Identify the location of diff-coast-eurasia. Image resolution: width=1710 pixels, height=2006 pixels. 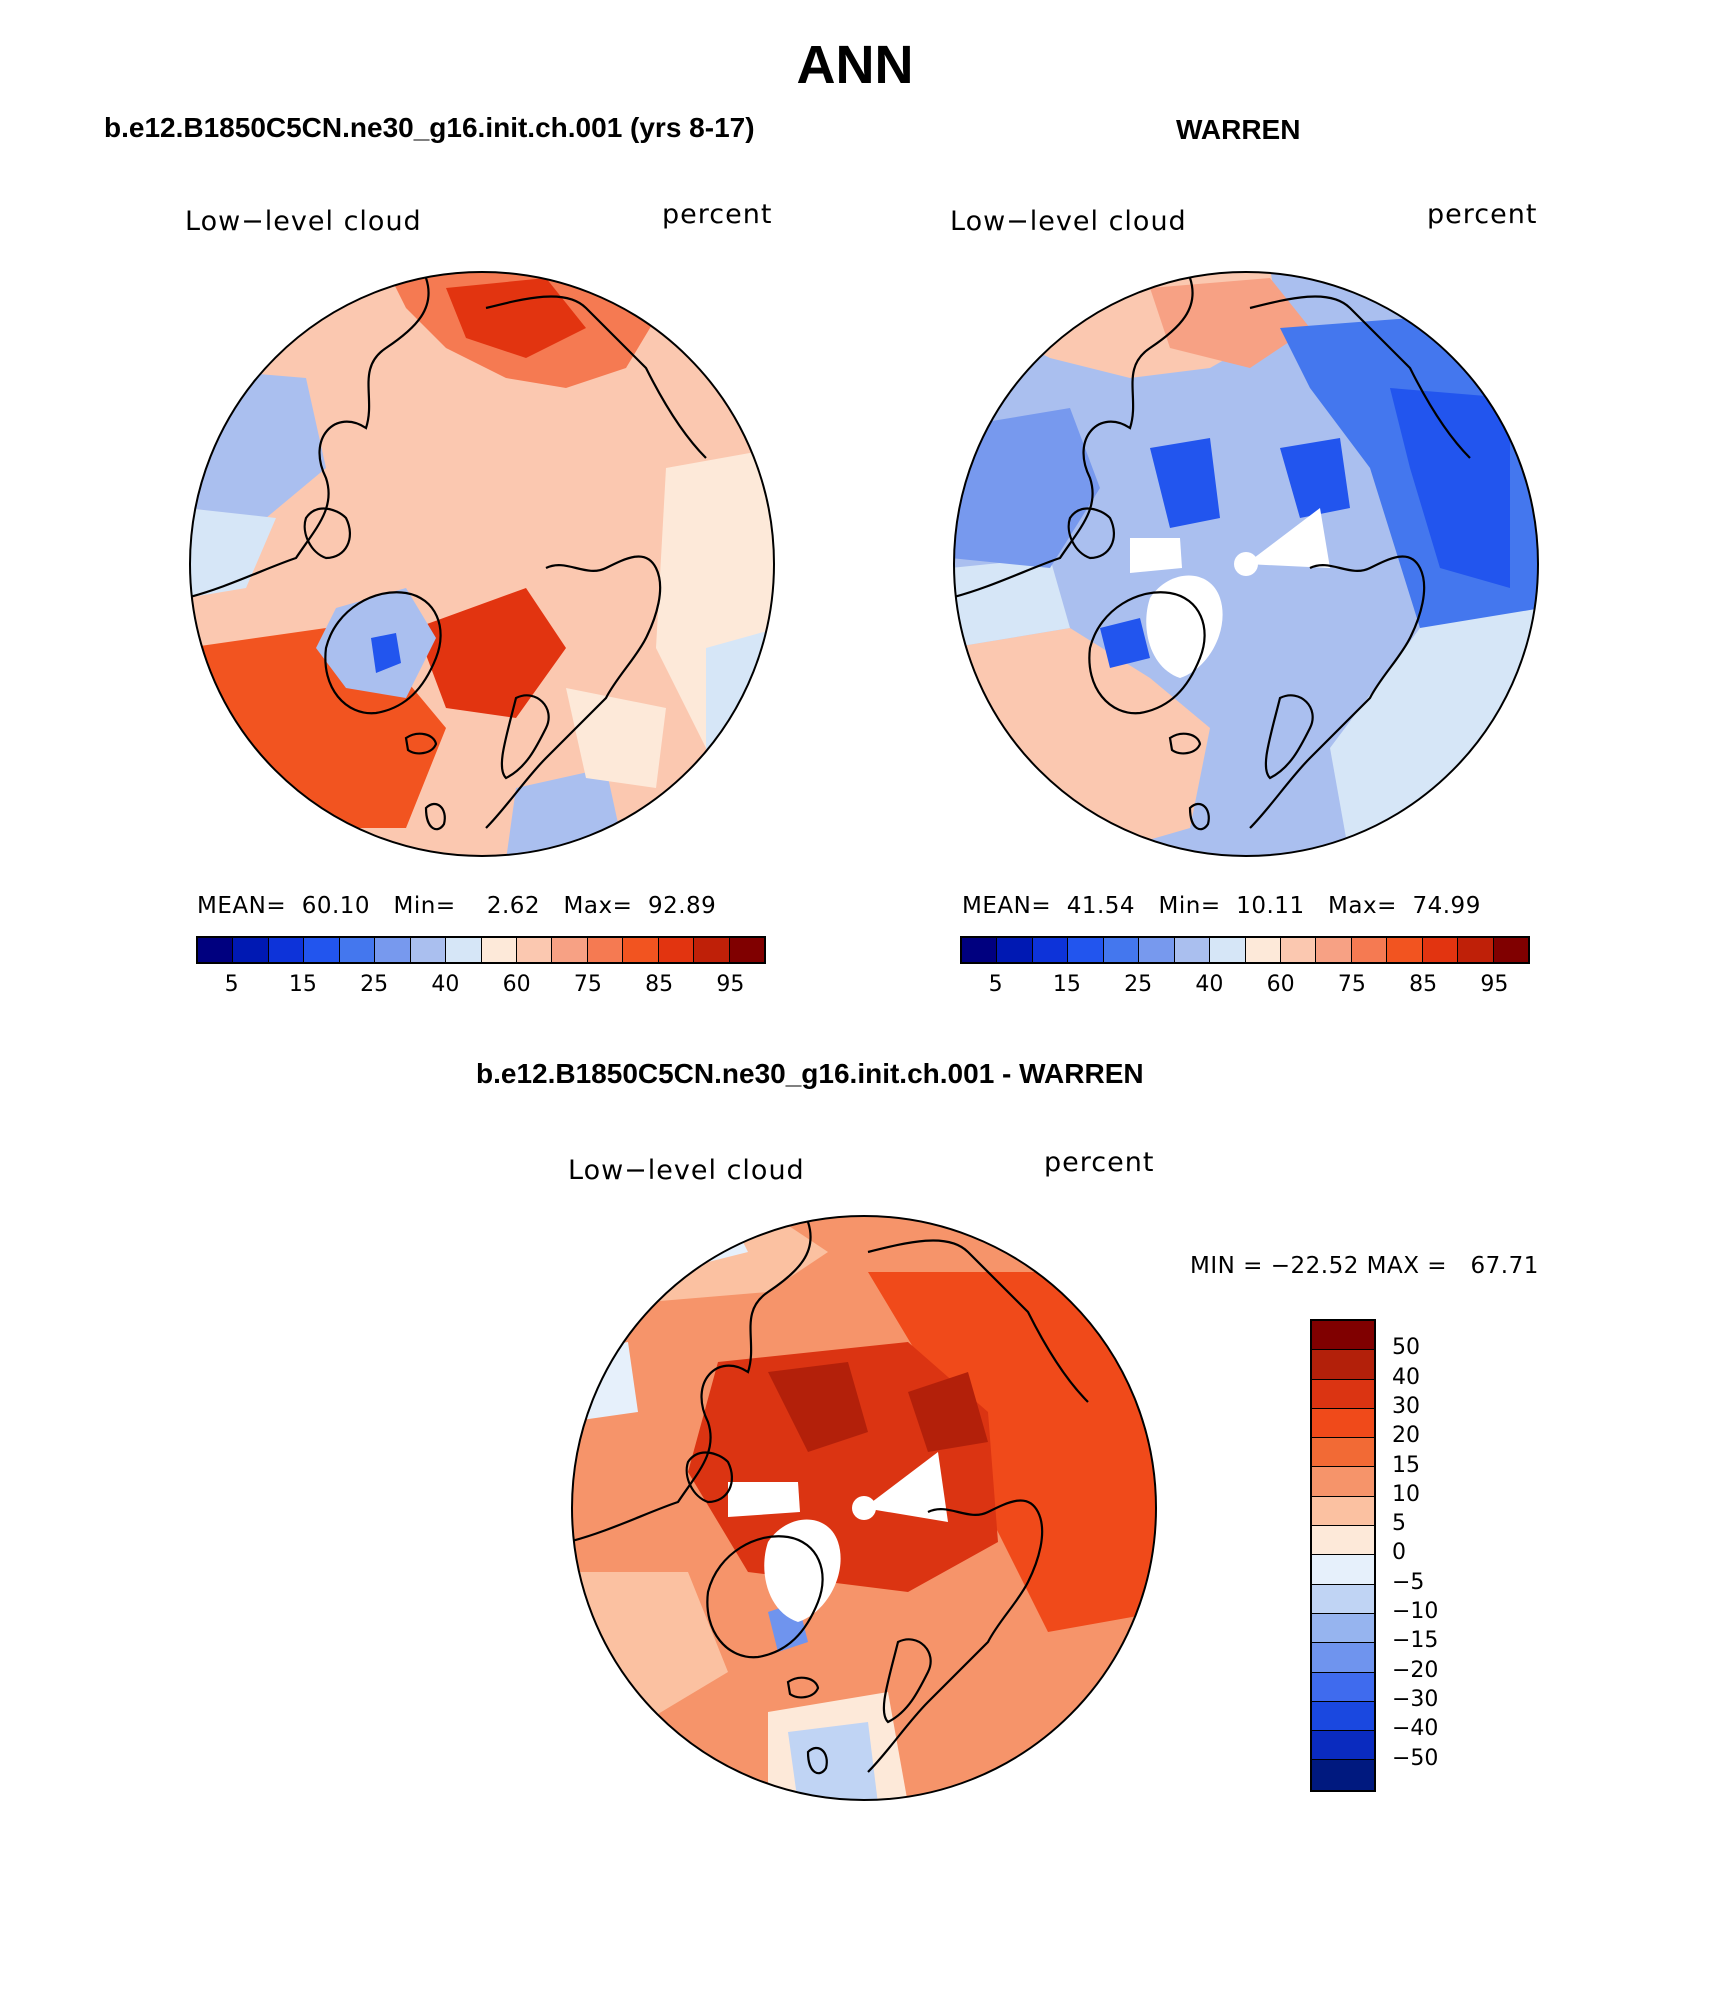
(955, 1636).